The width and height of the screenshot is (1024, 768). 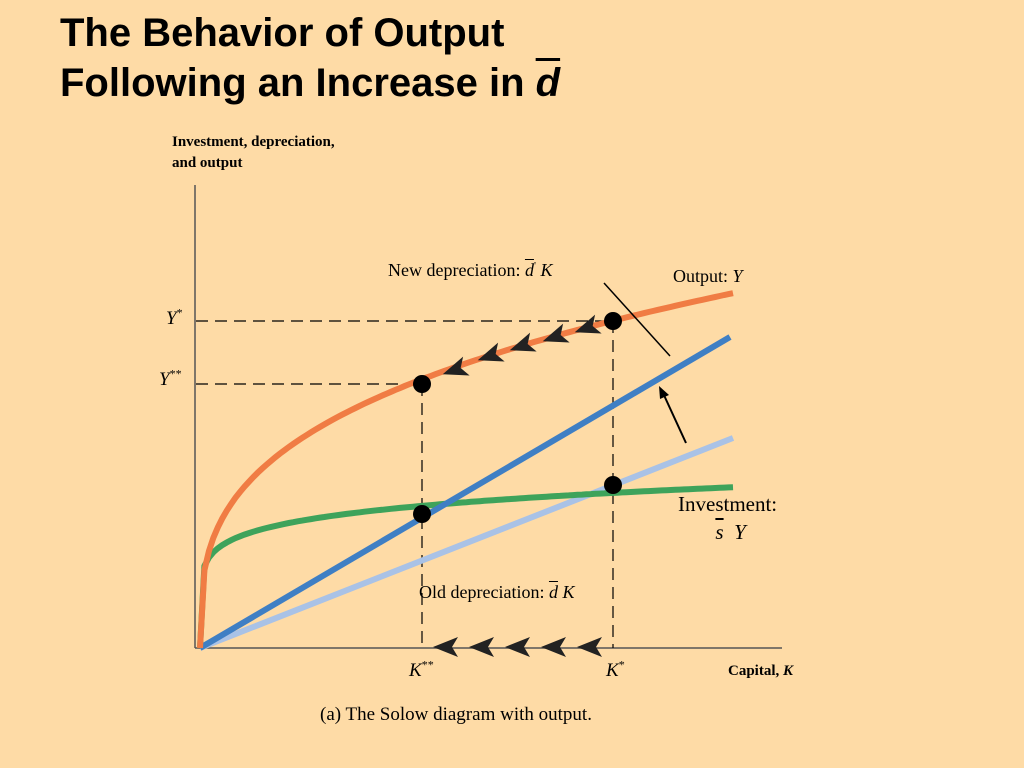 I want to click on y-axis-label-line-1: Investment, depreciation,, so click(x=253, y=142).